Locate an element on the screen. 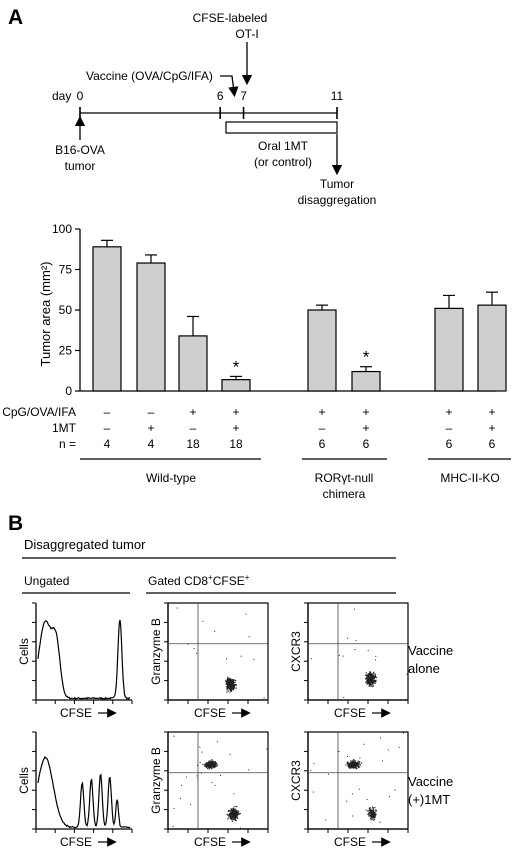 Image resolution: width=520 pixels, height=850 pixels. y-ticks: 0 25 50 75 100 is located at coordinates (66, 310).